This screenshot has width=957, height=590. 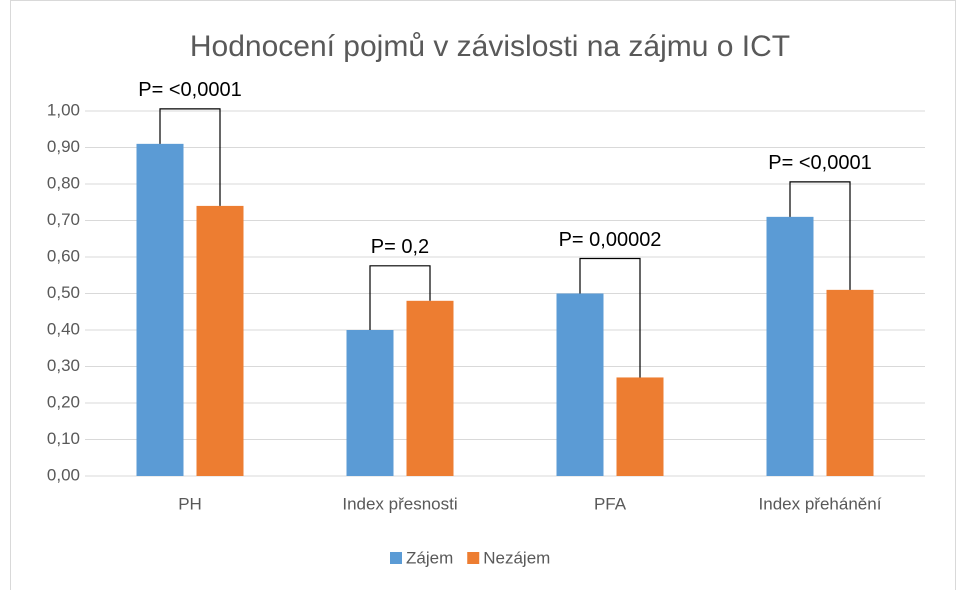 What do you see at coordinates (63, 109) in the screenshot?
I see `y-tick-label: 1,00` at bounding box center [63, 109].